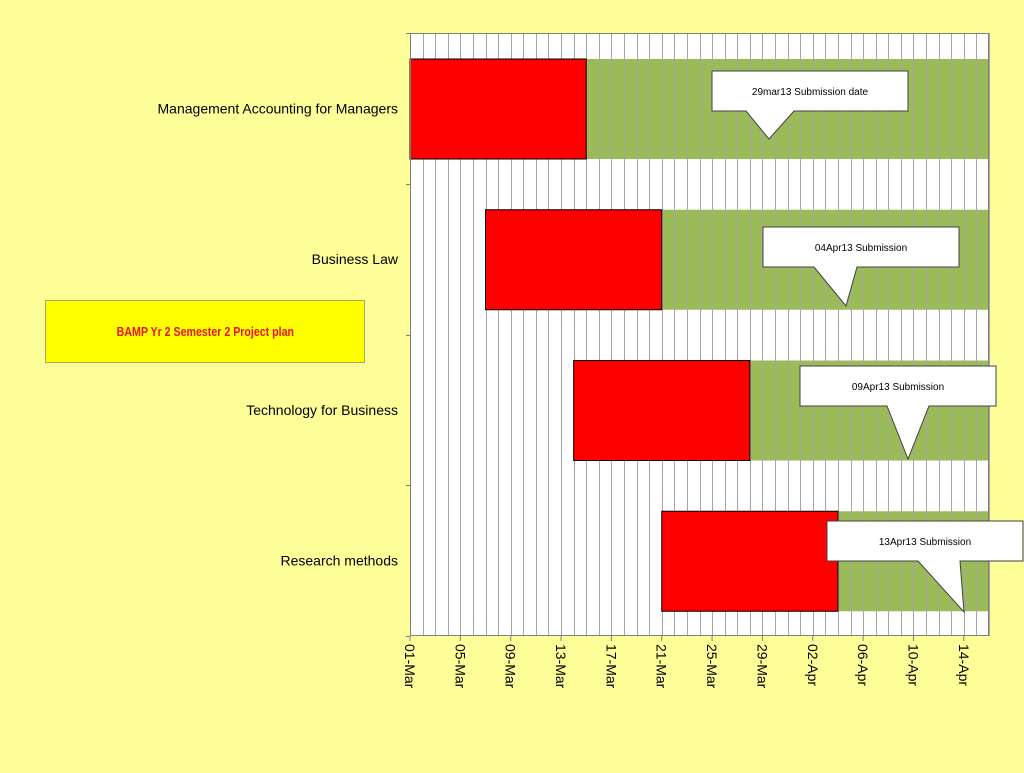  I want to click on callout-text: 04Apr13 Submission, so click(861, 248).